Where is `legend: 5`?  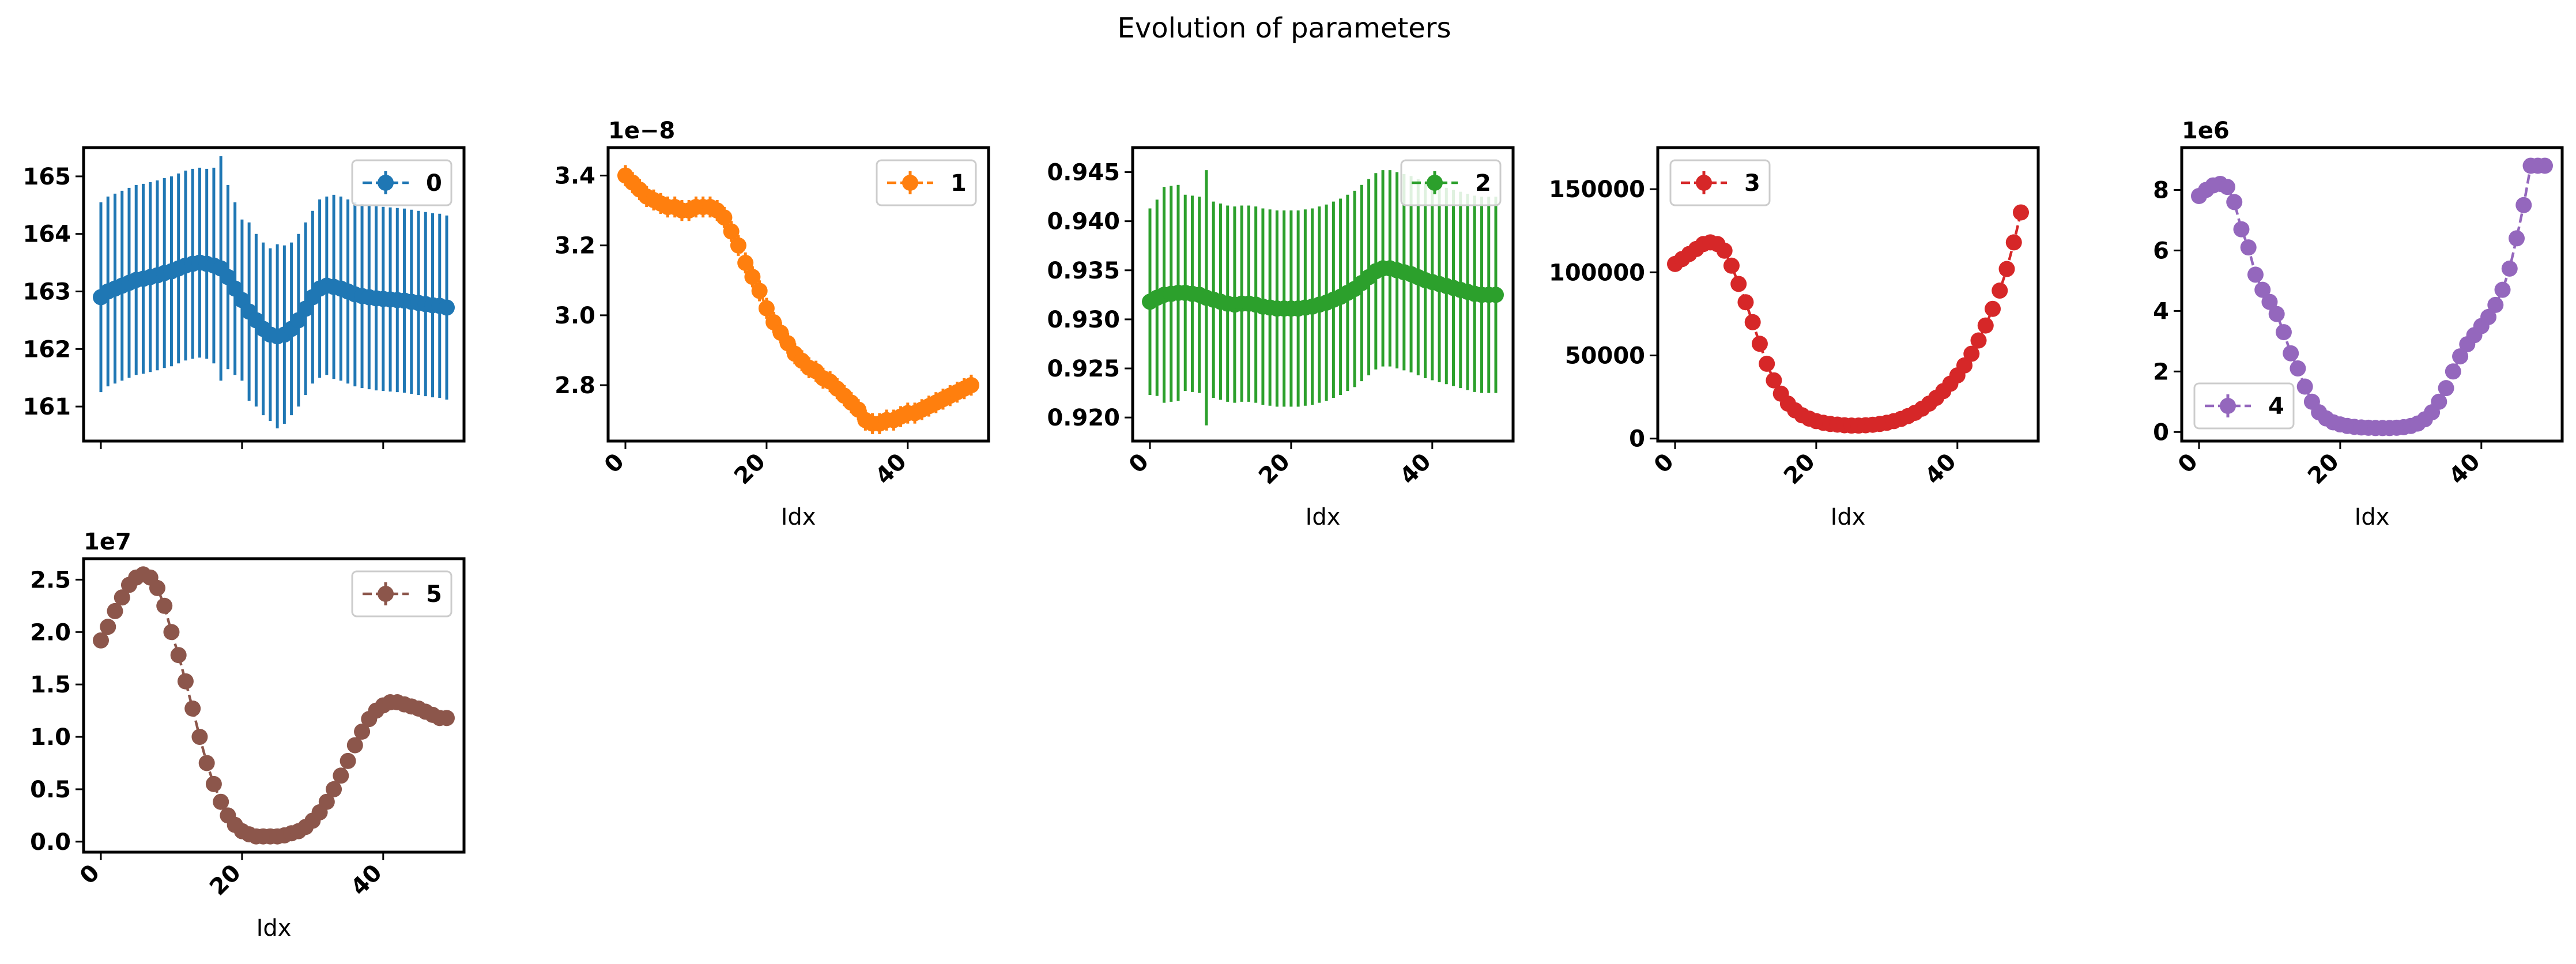
legend: 5 is located at coordinates (401, 593).